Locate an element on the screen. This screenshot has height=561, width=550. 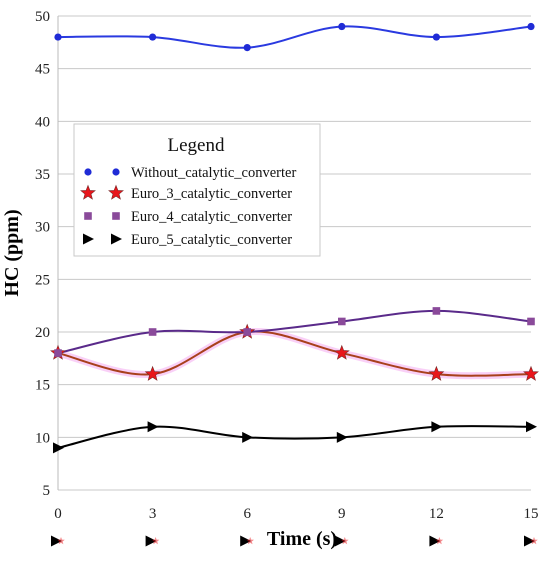
y-tick-label: 40 is located at coordinates (42, 122).